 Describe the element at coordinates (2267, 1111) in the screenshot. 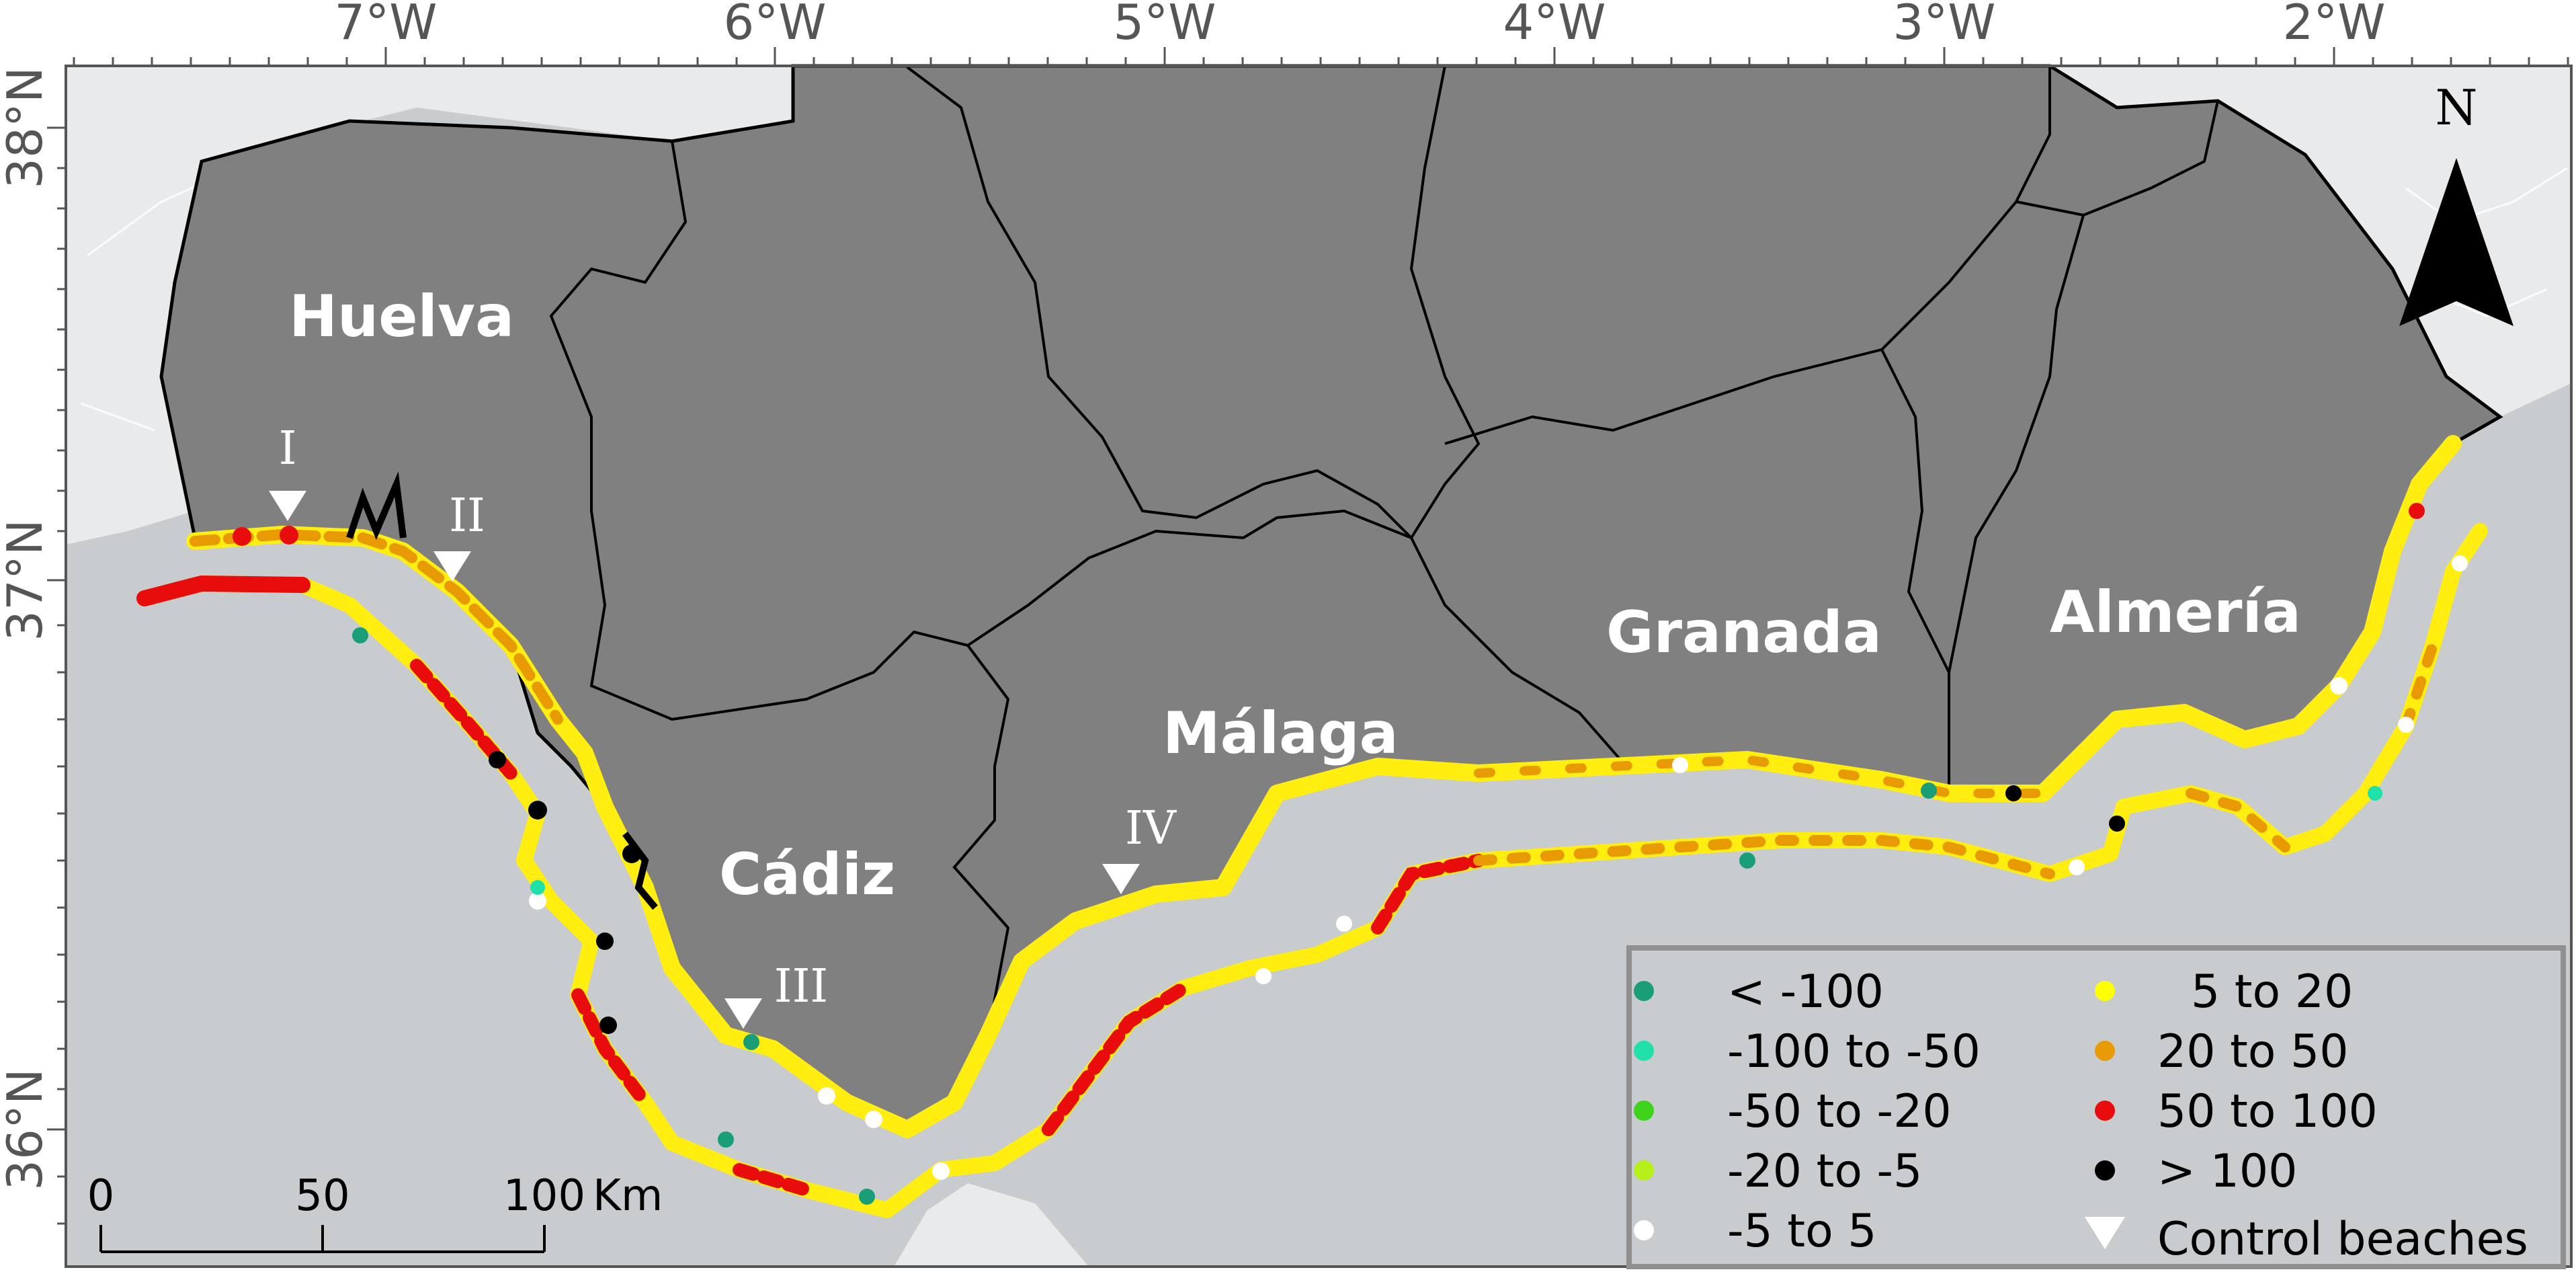

I see `legend-label-50-to-100: 50 to 100` at that location.